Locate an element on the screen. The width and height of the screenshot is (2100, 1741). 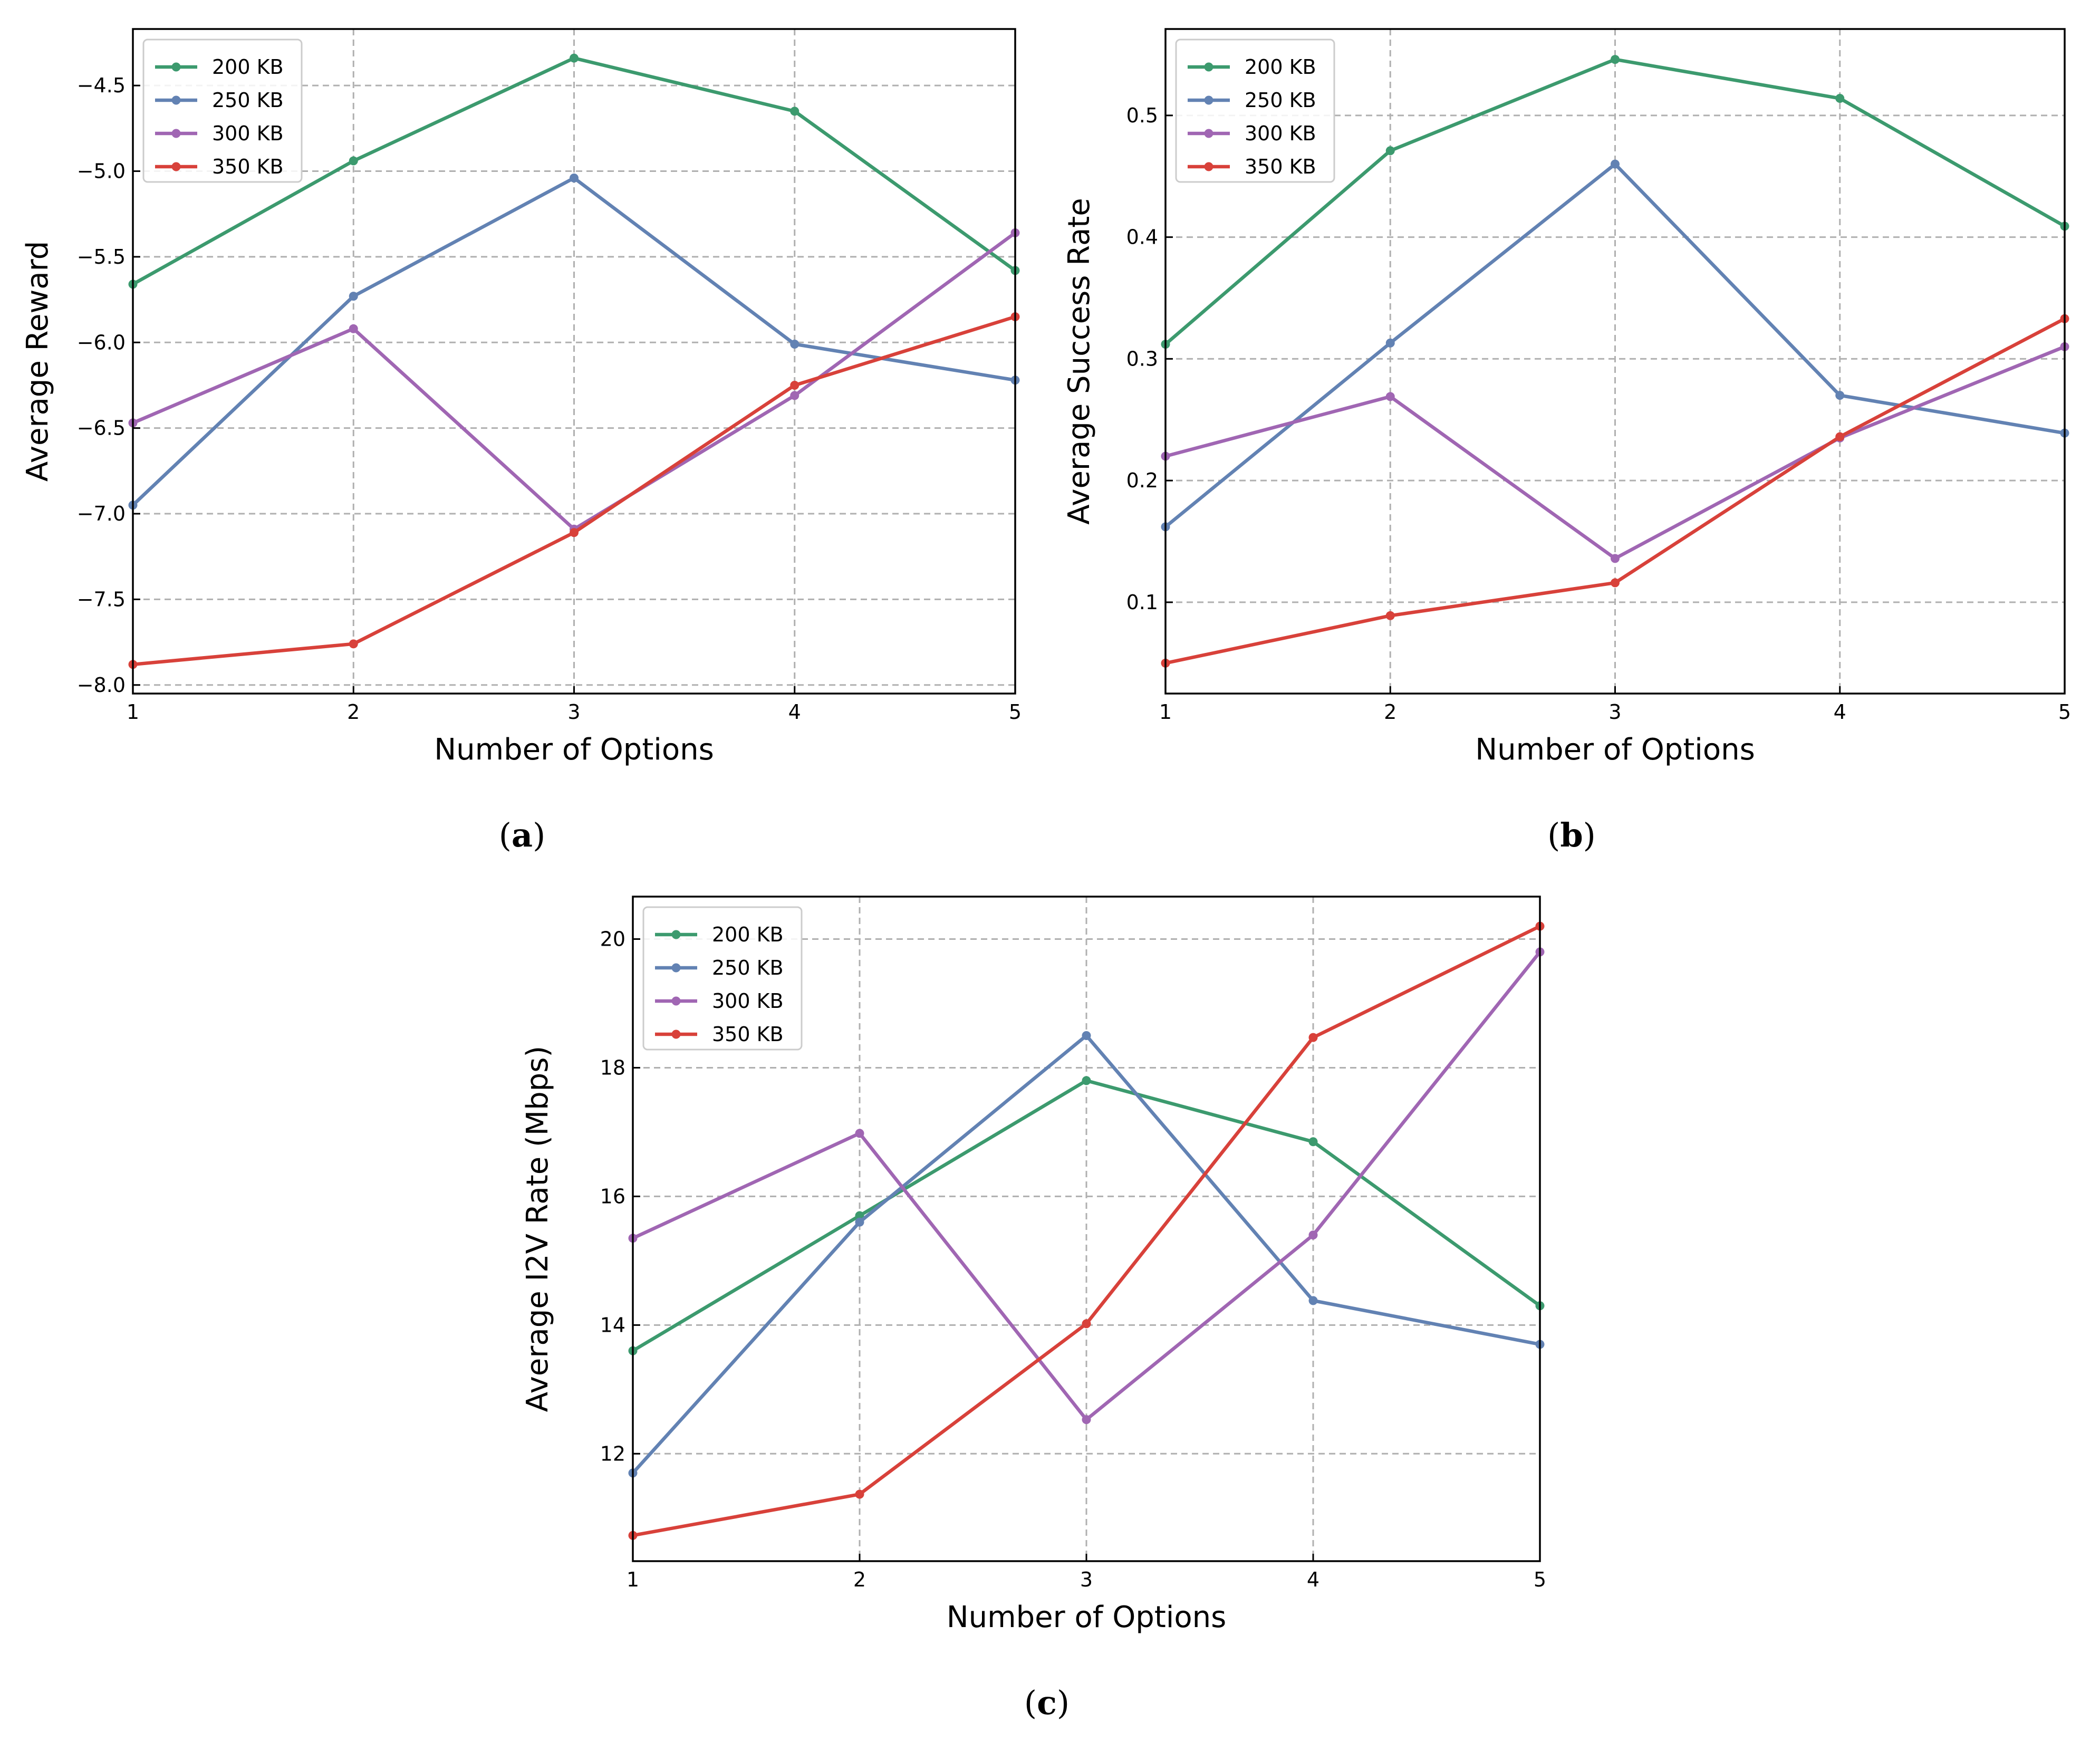
panel-label-letter: b is located at coordinates (1571, 835).